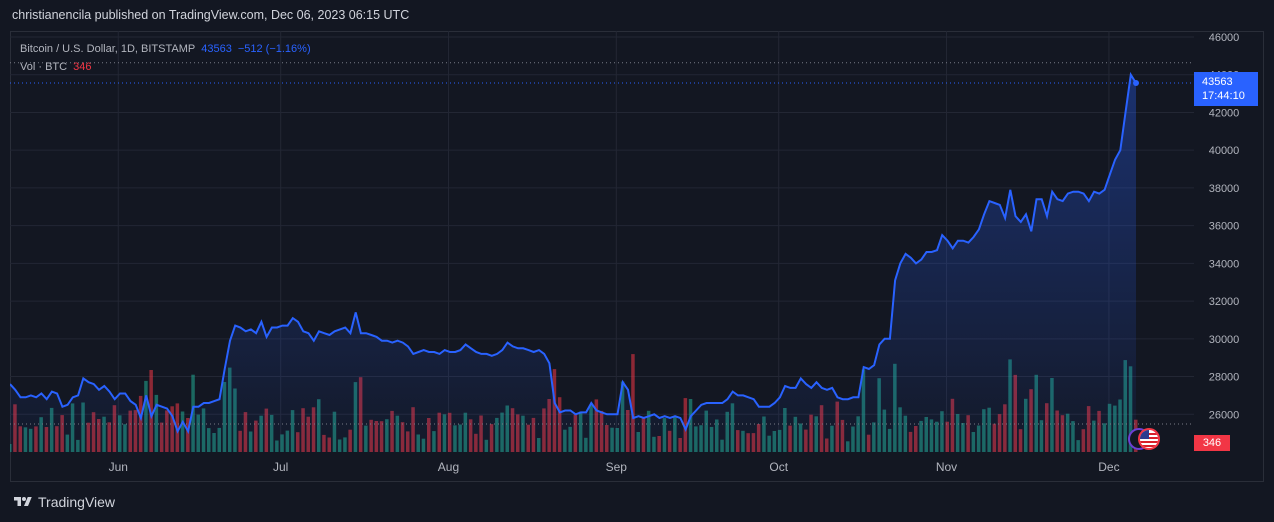  Describe the element at coordinates (77, 502) in the screenshot. I see `footer-brand-label: TradingView` at that location.